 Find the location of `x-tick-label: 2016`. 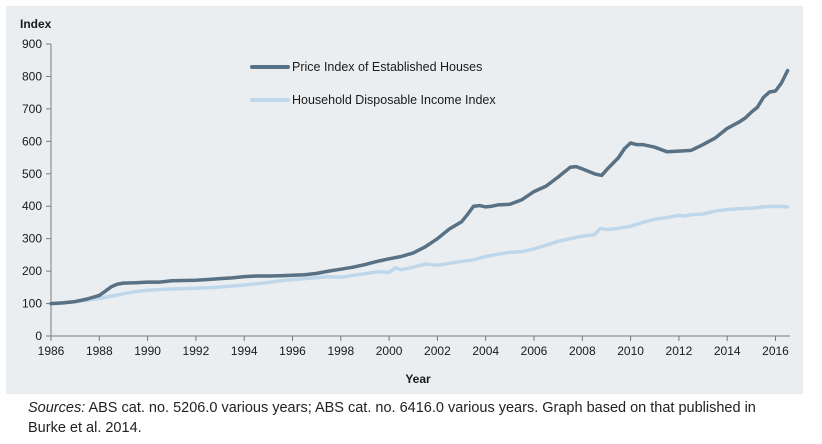

x-tick-label: 2016 is located at coordinates (775, 351).